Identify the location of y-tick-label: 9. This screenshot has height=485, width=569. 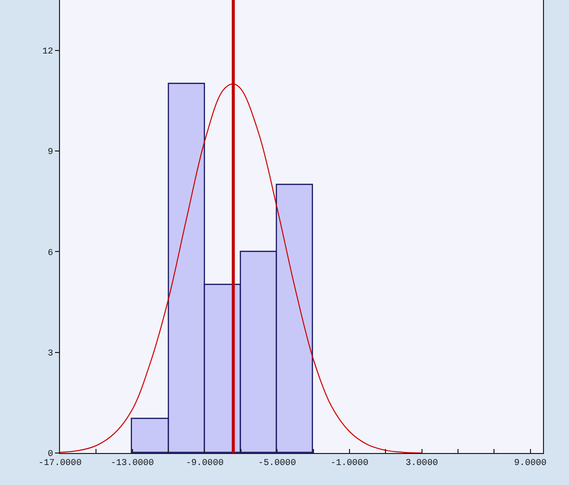
(51, 152).